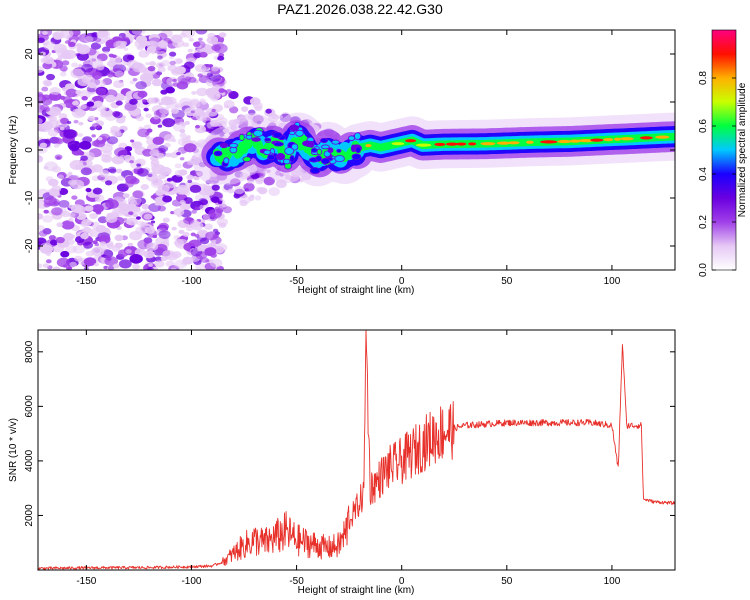 The height and width of the screenshot is (600, 750). Describe the element at coordinates (29, 102) in the screenshot. I see `spectrogram-ytick-label: 10` at that location.